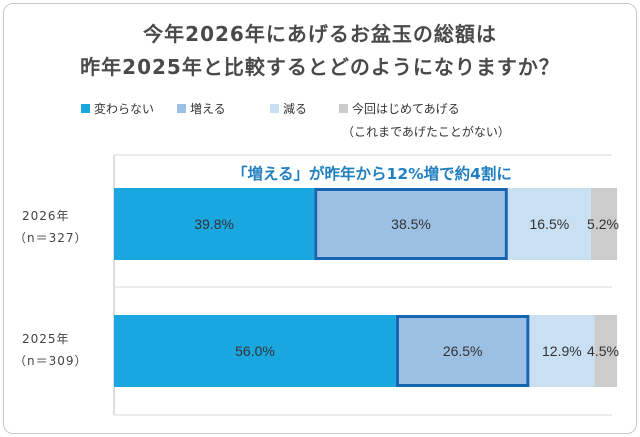  Describe the element at coordinates (46, 216) in the screenshot. I see `row-label-year-2026: 2026年` at that location.